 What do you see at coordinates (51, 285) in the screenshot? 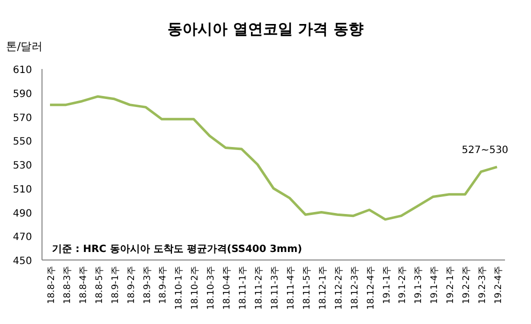
I see `x-tick-label: 18.8-2주` at bounding box center [51, 285].